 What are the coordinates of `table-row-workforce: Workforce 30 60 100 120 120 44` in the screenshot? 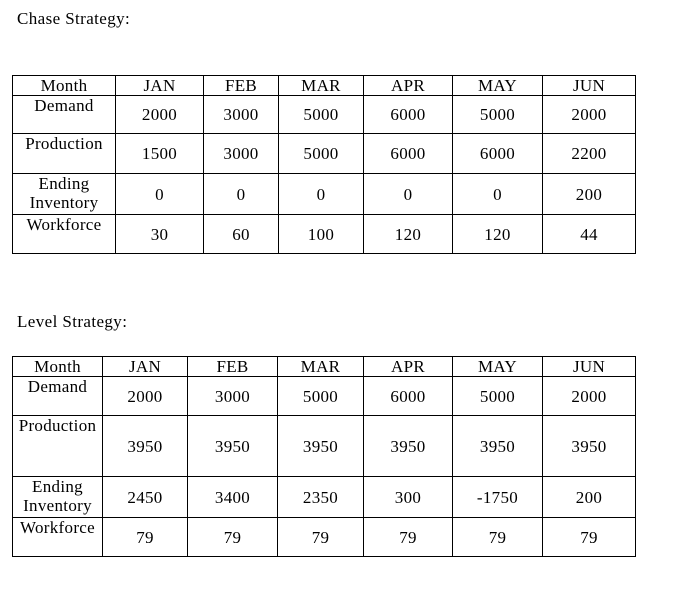 It's located at (324, 234).